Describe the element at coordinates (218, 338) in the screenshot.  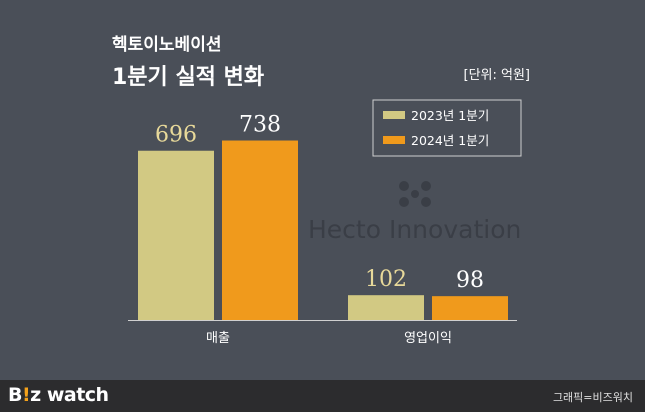
I see `category-label-0: 매출` at that location.